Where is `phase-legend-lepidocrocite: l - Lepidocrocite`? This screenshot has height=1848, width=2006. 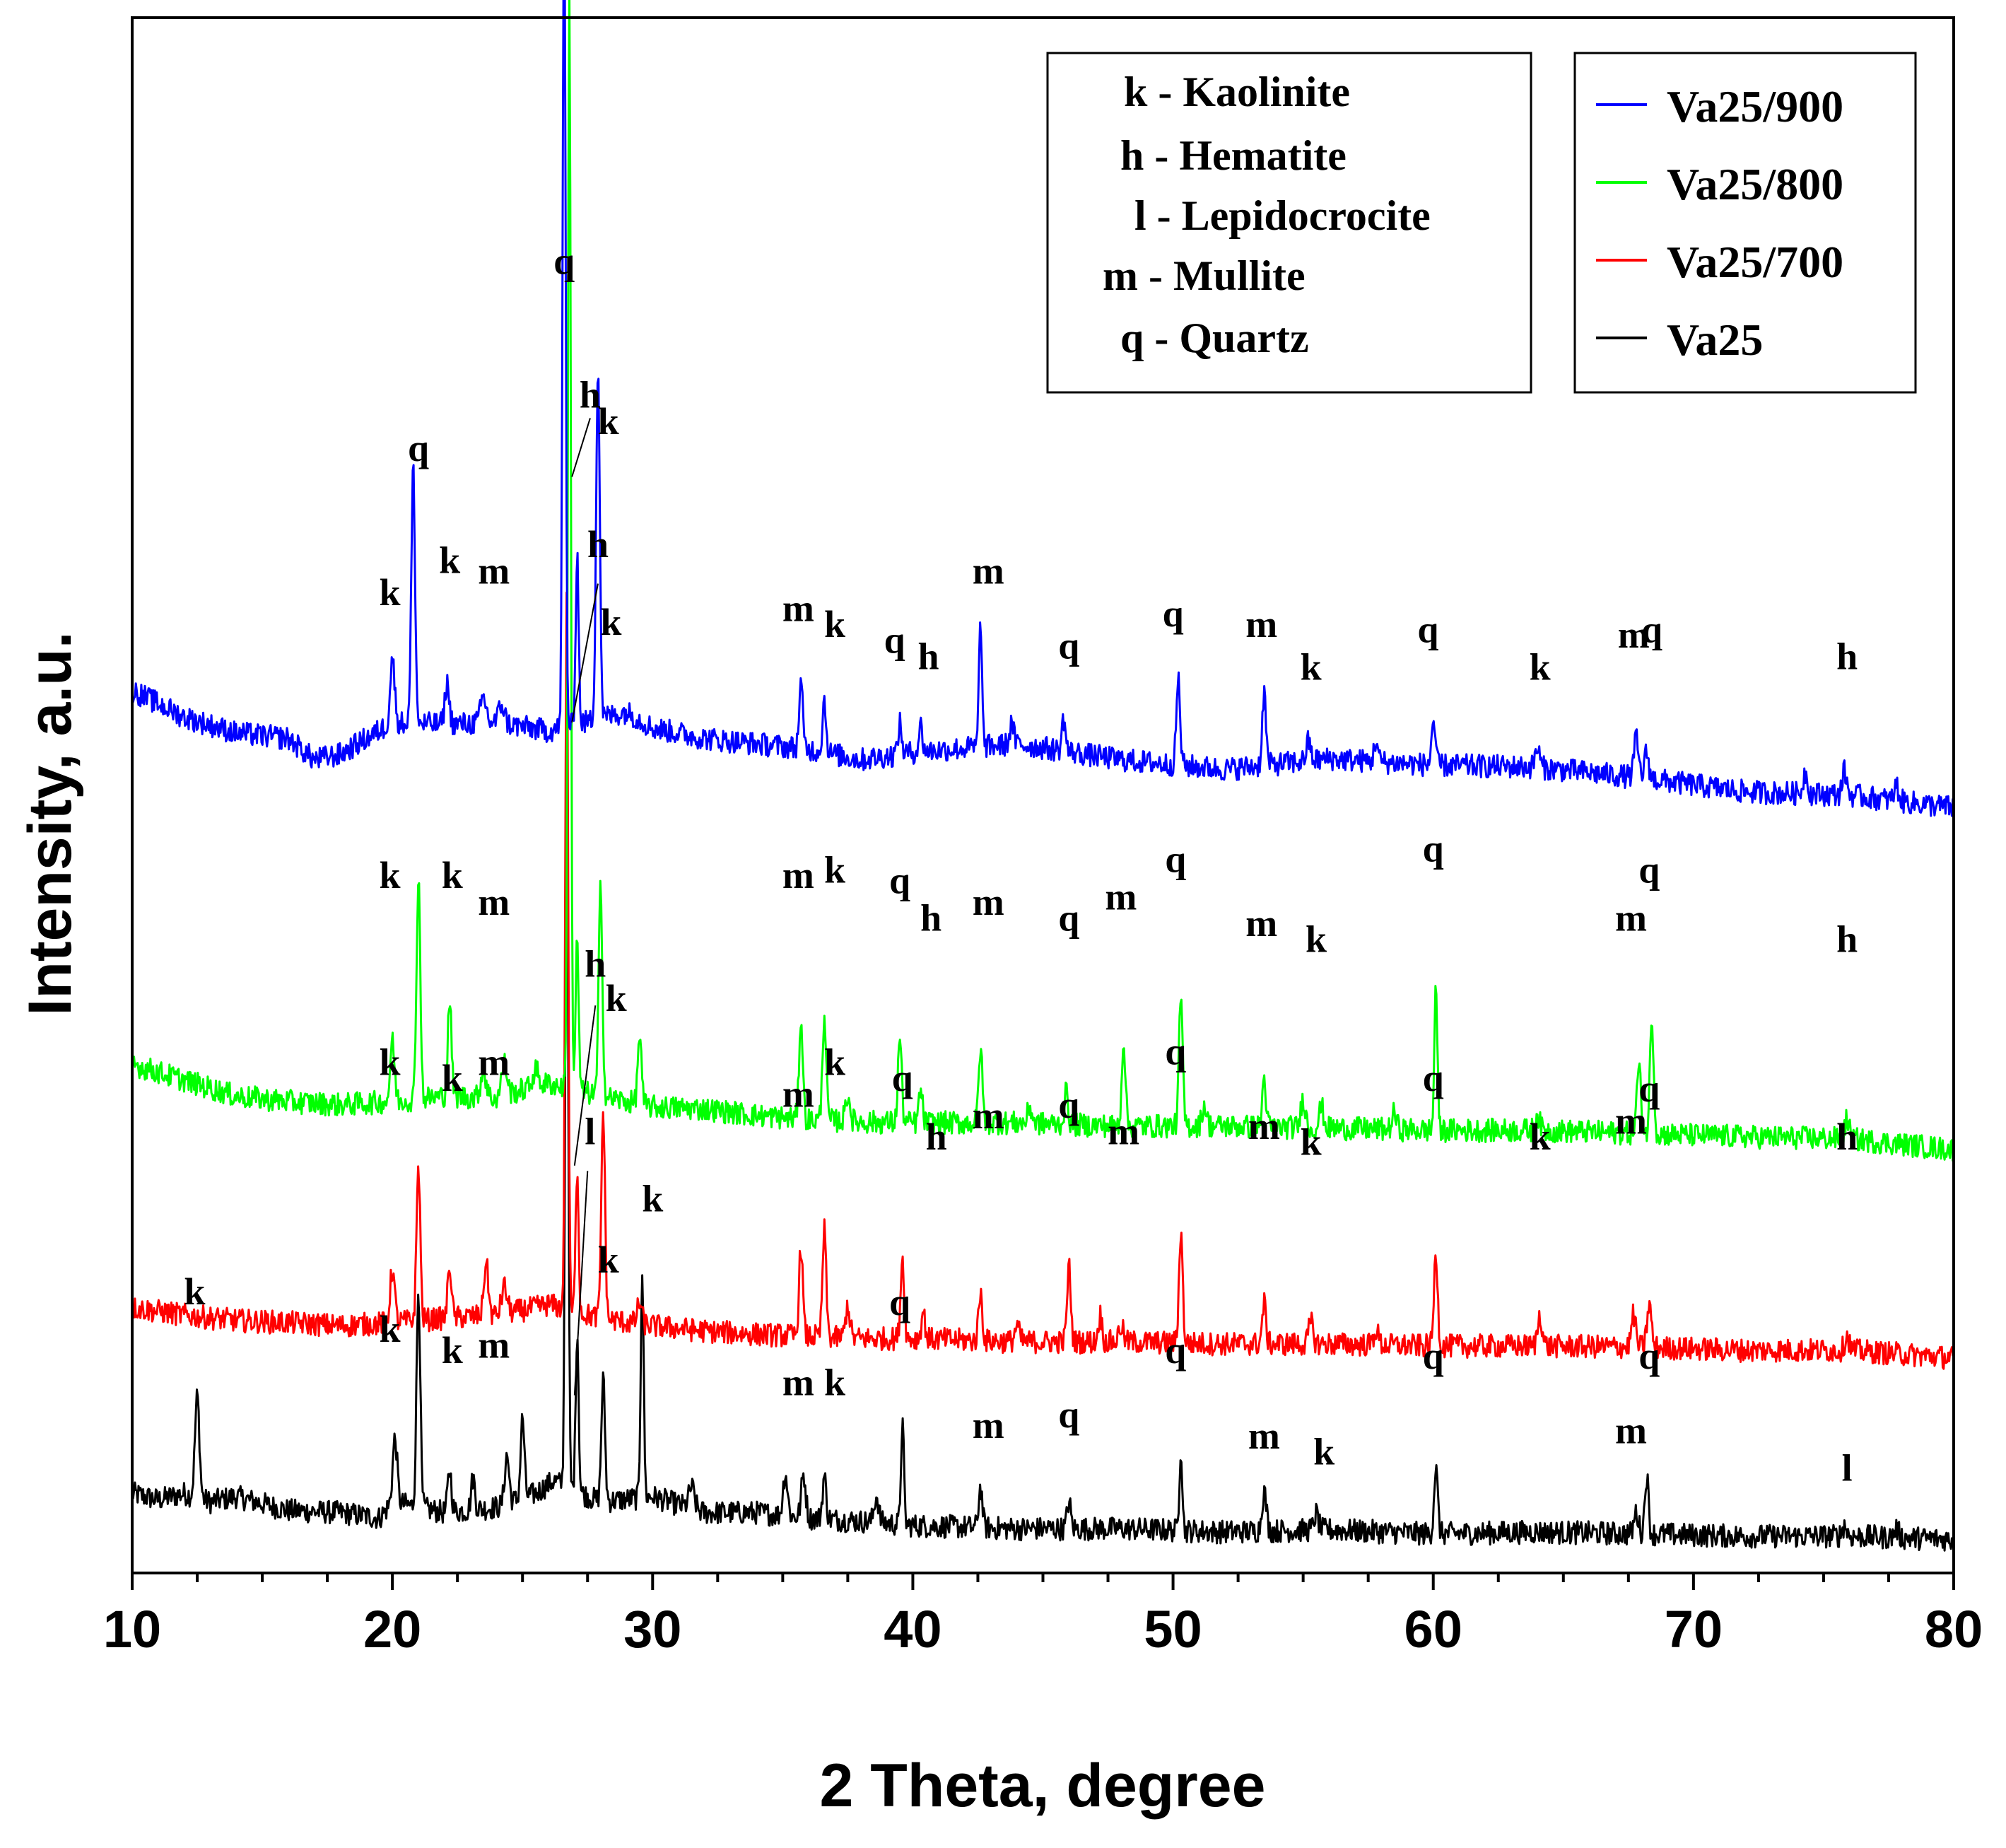
phase-legend-lepidocrocite: l - Lepidocrocite is located at coordinates (1282, 215).